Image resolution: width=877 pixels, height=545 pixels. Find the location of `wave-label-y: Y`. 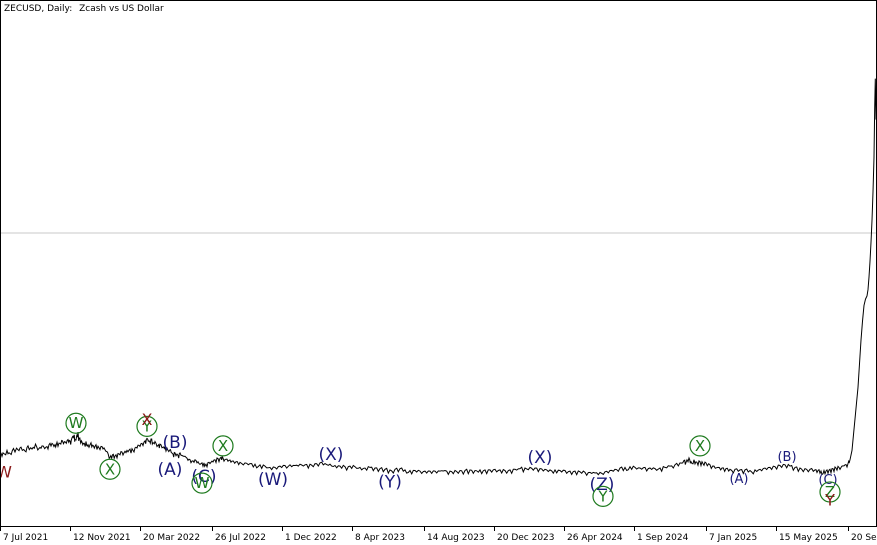

wave-label-y: Y is located at coordinates (829, 500).